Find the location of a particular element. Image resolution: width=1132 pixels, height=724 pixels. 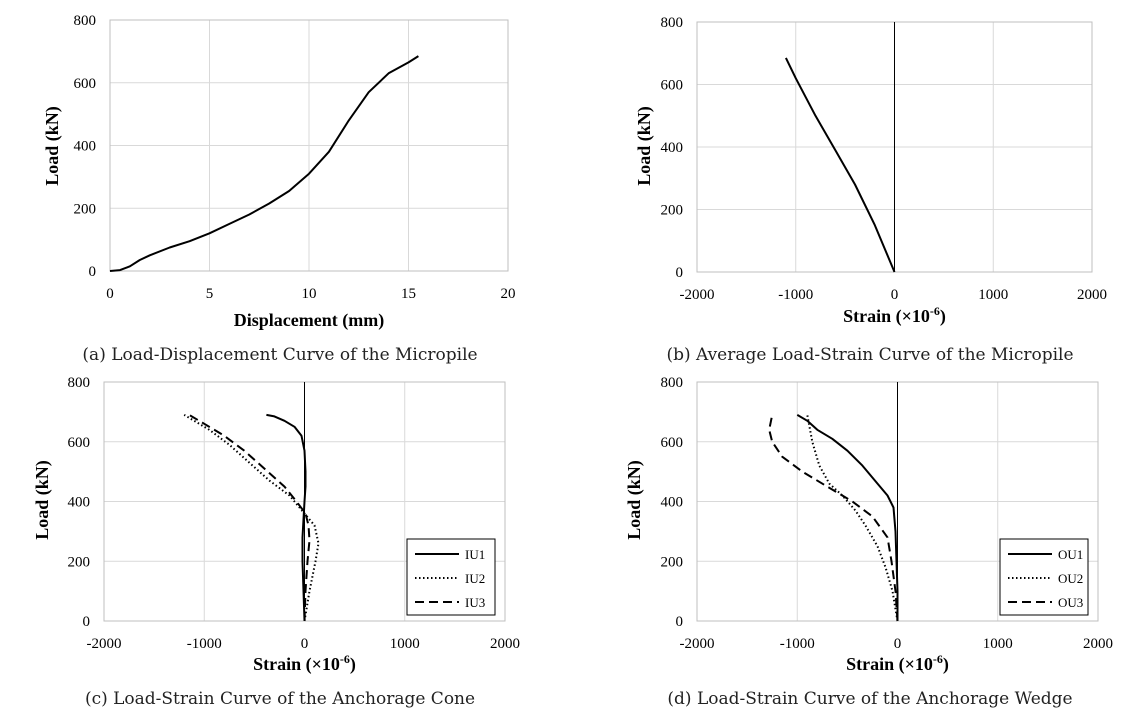

x-tick-label: 10 is located at coordinates (309, 294).